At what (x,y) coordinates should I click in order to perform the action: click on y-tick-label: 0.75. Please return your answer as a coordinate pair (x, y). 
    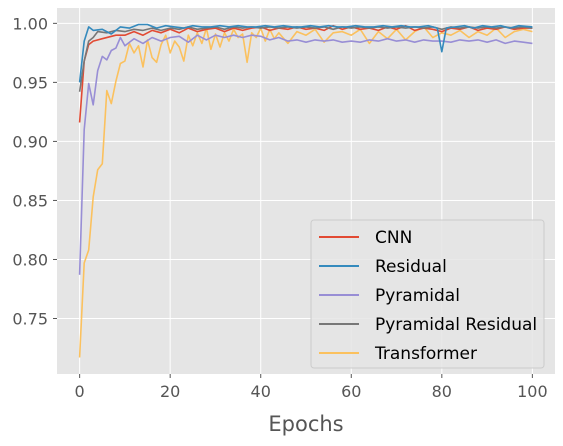
    Looking at the image, I should click on (30, 319).